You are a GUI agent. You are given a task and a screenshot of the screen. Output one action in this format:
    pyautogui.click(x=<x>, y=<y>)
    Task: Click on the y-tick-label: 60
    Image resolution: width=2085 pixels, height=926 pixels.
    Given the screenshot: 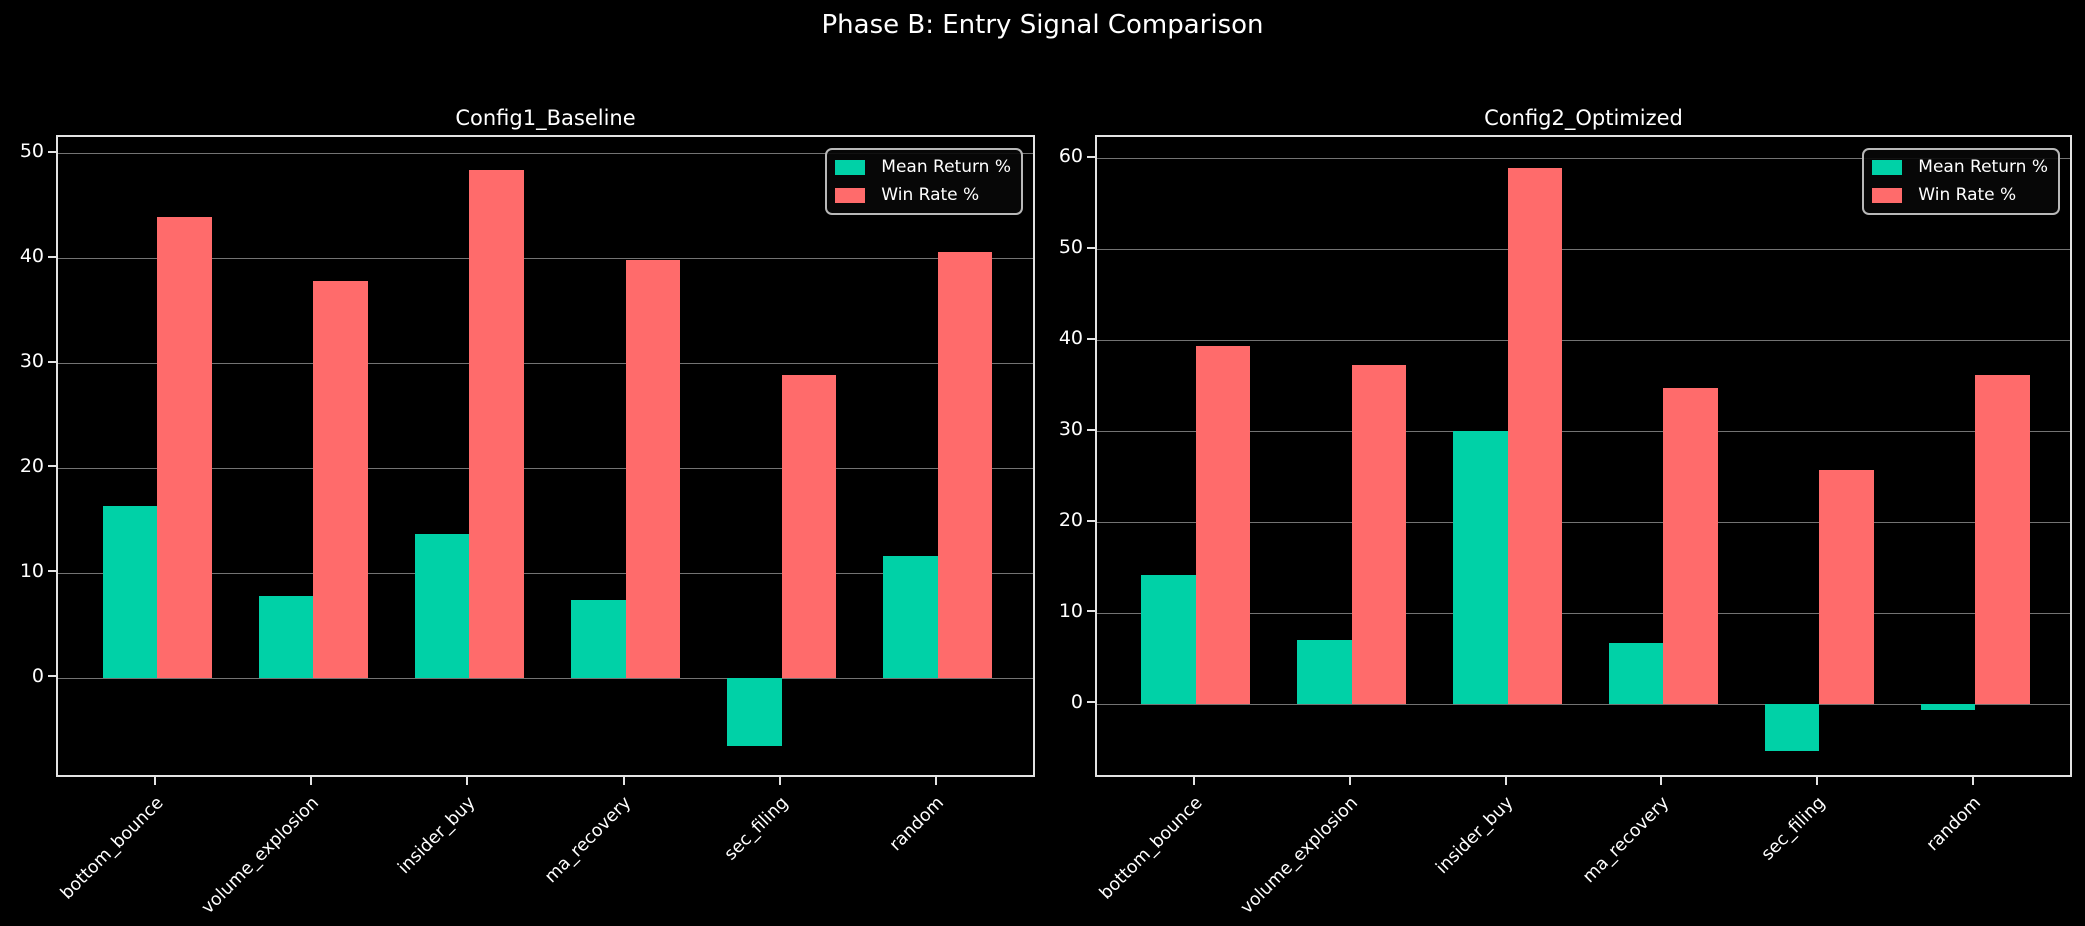 What is the action you would take?
    pyautogui.click(x=1070, y=156)
    